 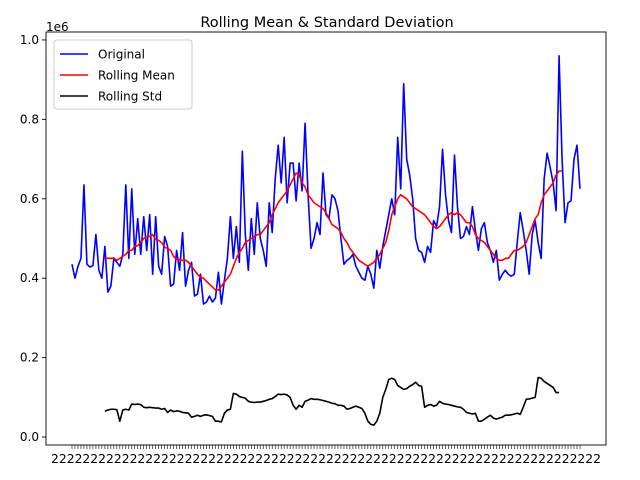 I want to click on y-tick-label: 0.8, so click(x=29, y=119).